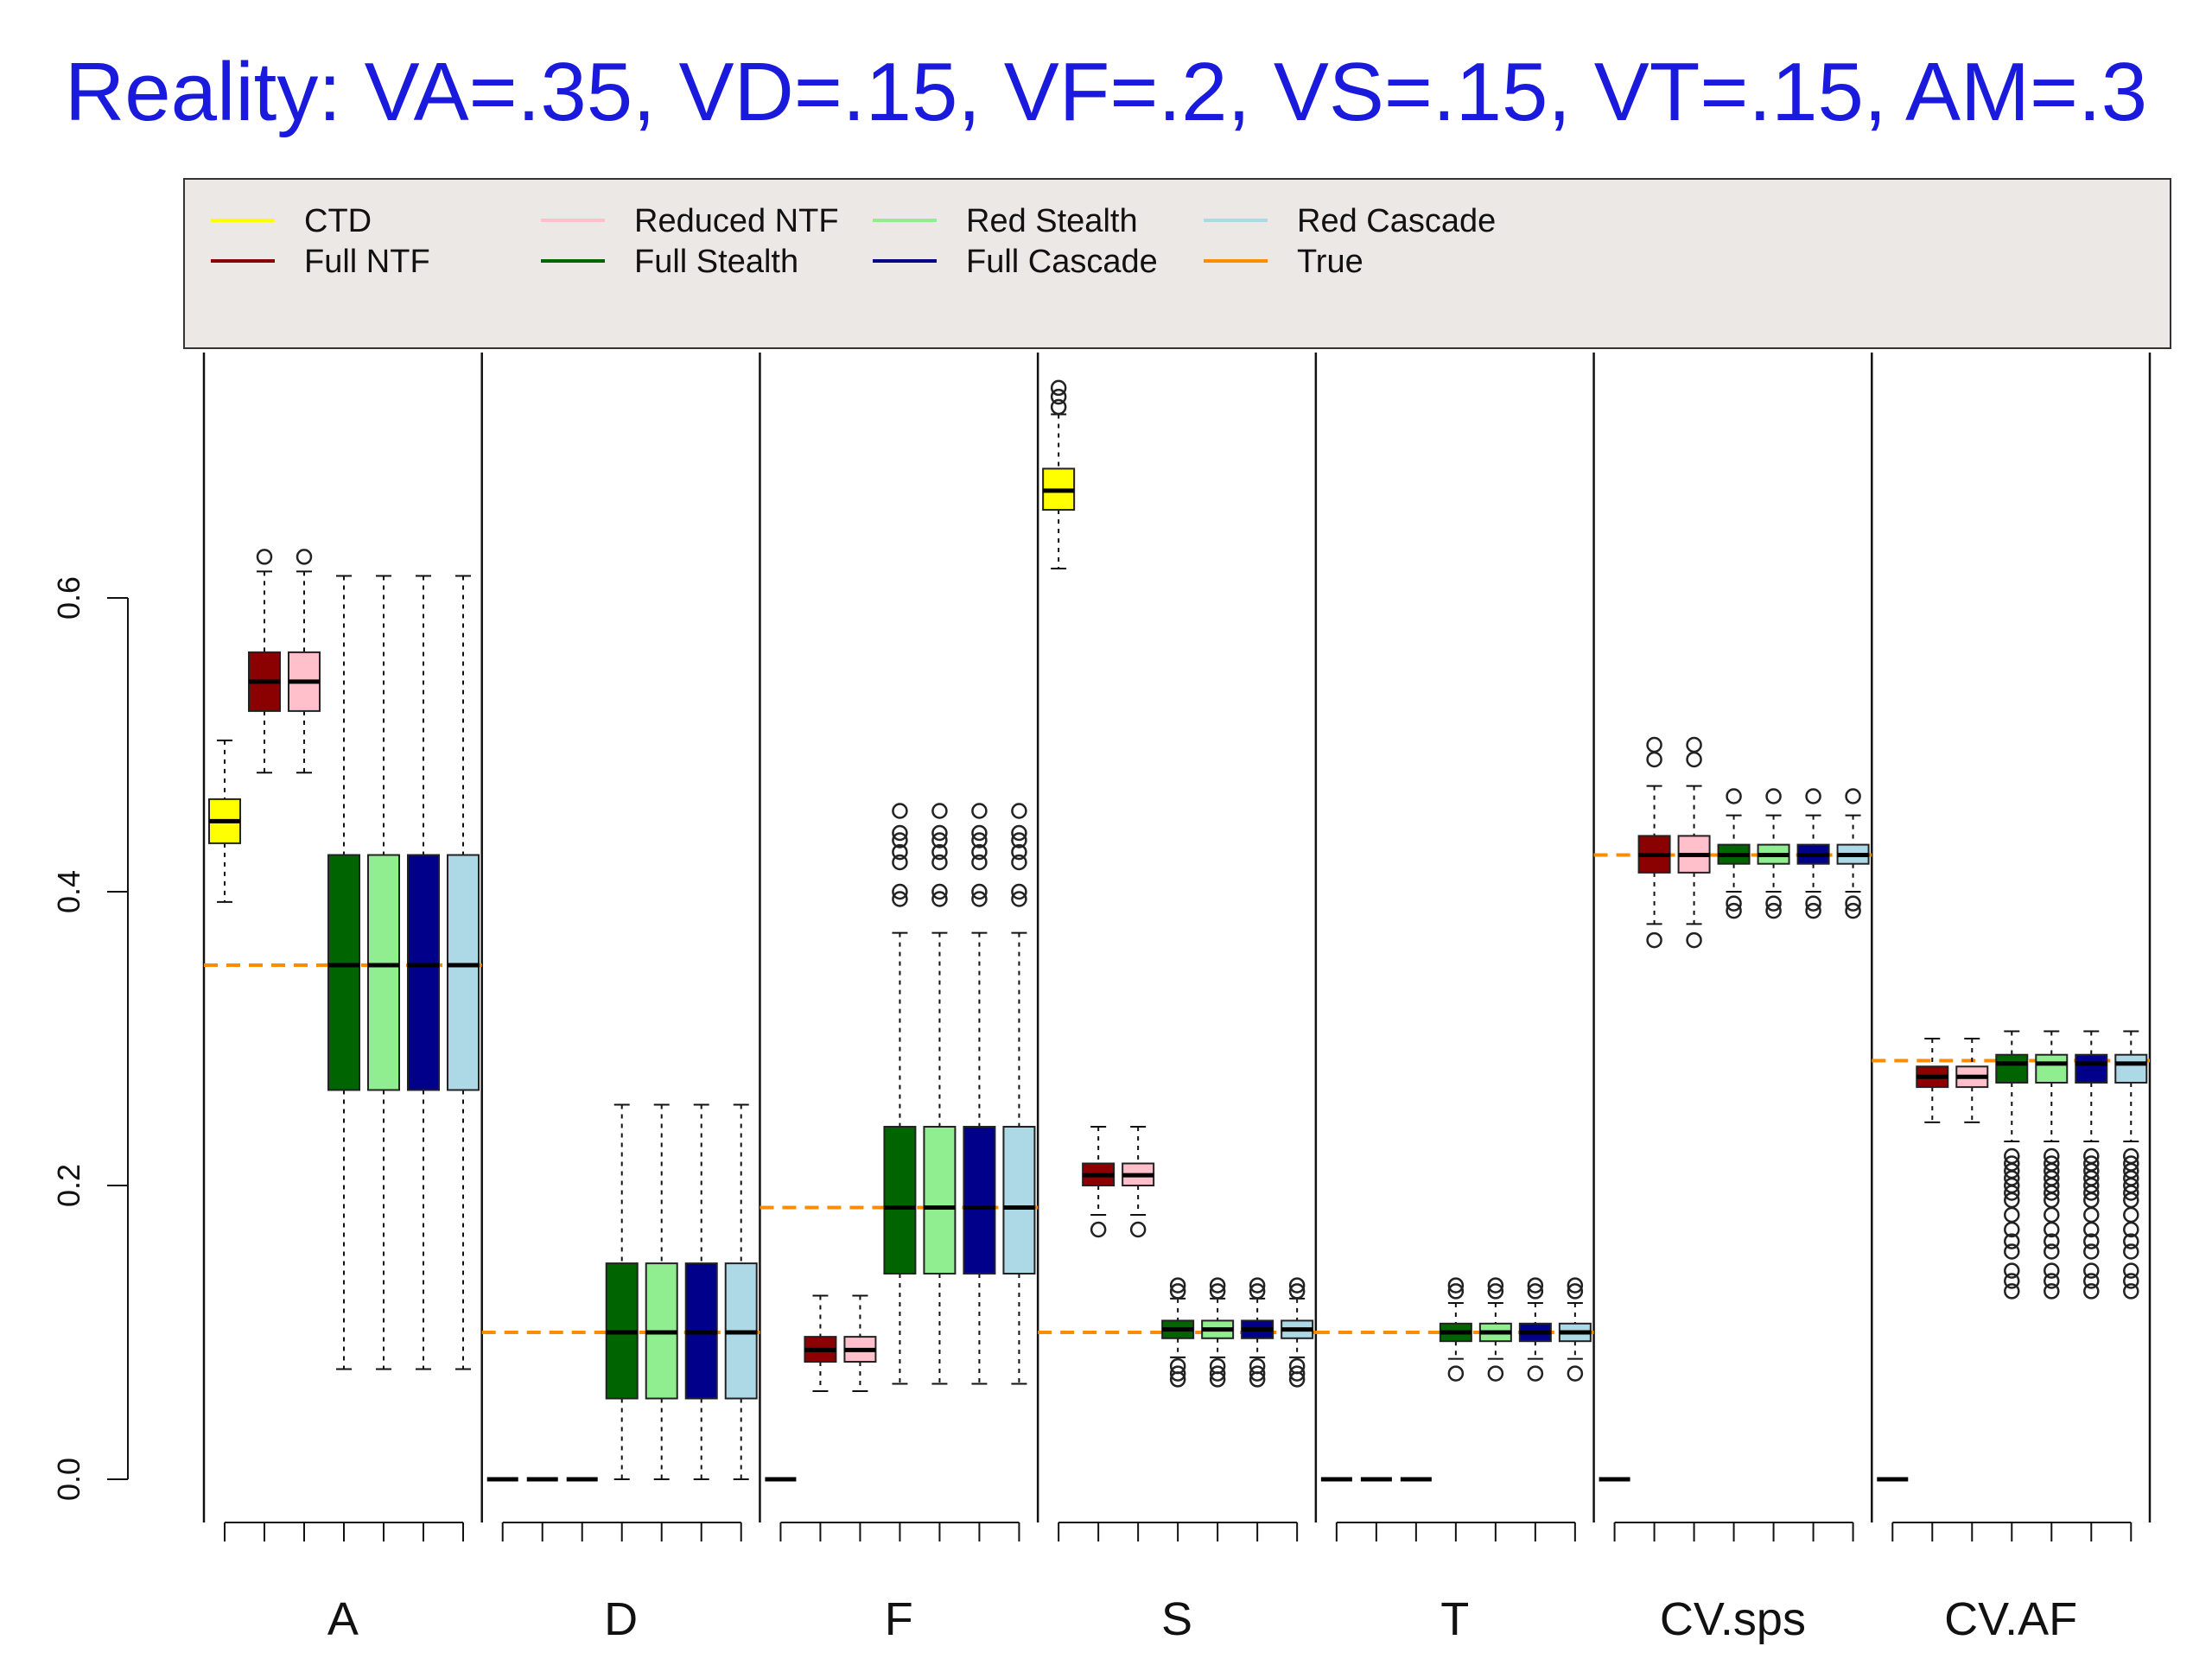  Describe the element at coordinates (899, 1142) in the screenshot. I see `panel-f` at that location.